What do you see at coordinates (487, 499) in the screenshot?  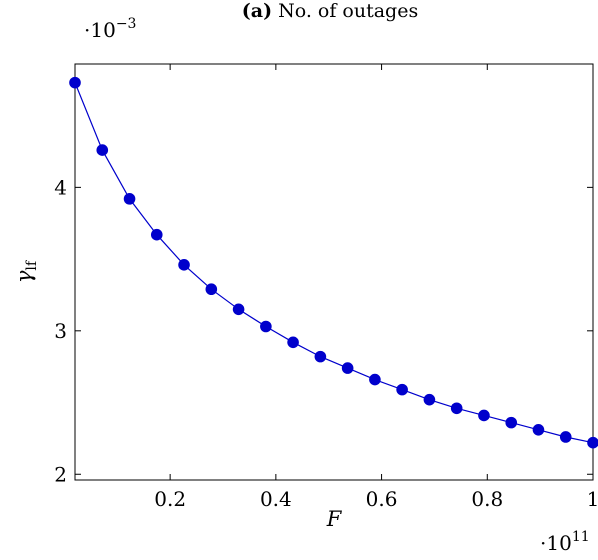 I see `x-tick-label: 0.8` at bounding box center [487, 499].